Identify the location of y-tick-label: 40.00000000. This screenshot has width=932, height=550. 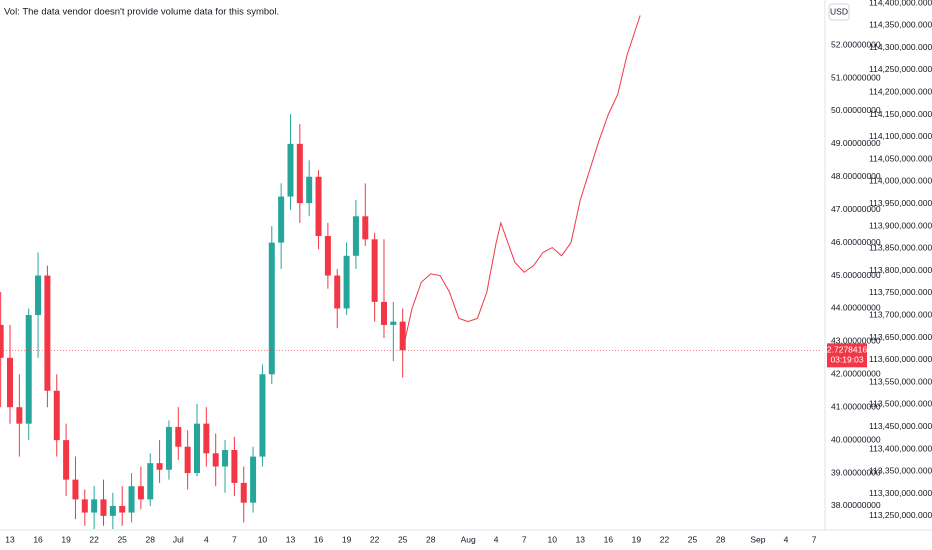
(856, 439).